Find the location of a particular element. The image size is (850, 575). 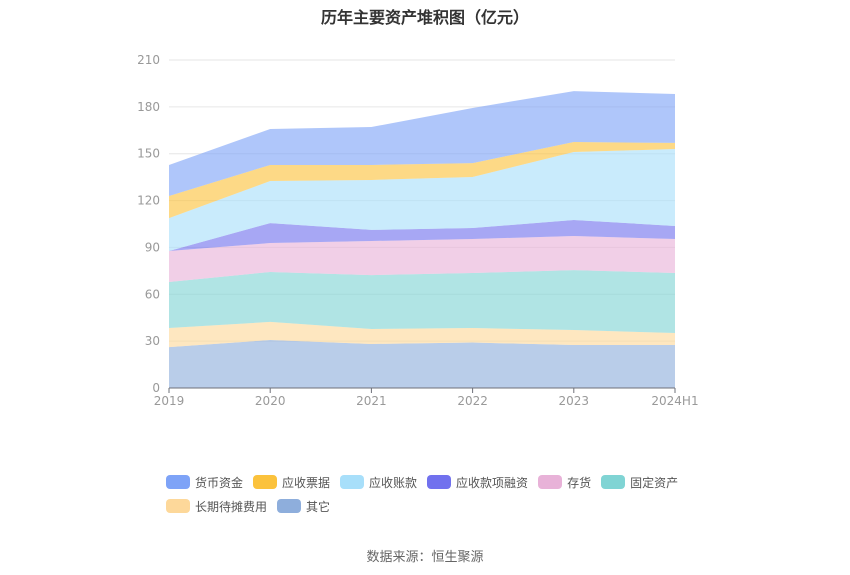

legend-item: 存货 is located at coordinates (564, 482).